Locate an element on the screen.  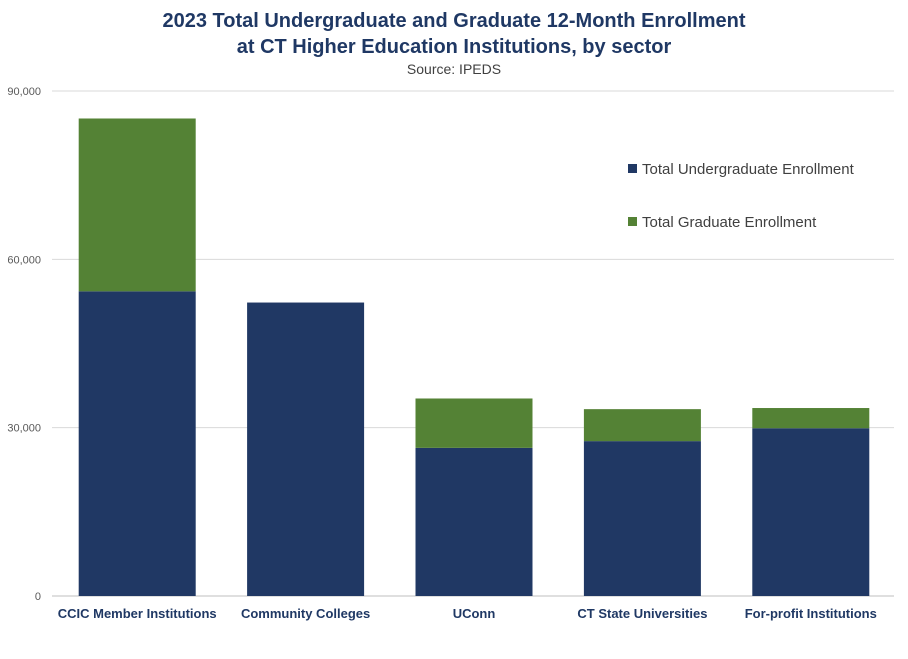
y-tick-label: 0 is located at coordinates (38, 597).